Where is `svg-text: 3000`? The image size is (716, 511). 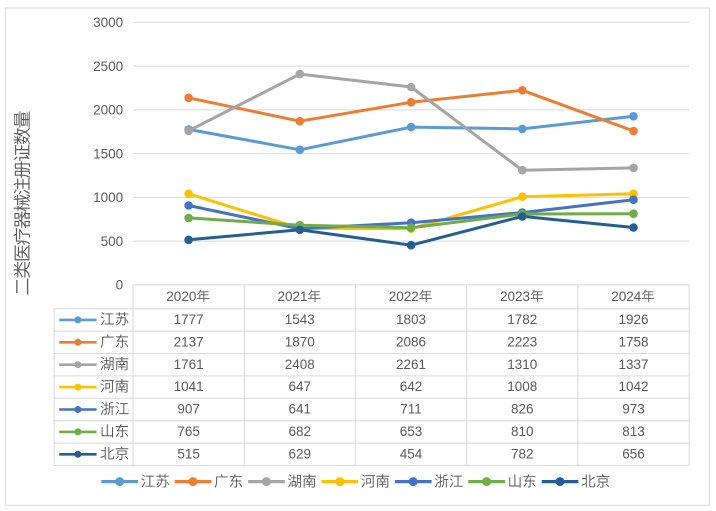 svg-text: 3000 is located at coordinates (108, 22).